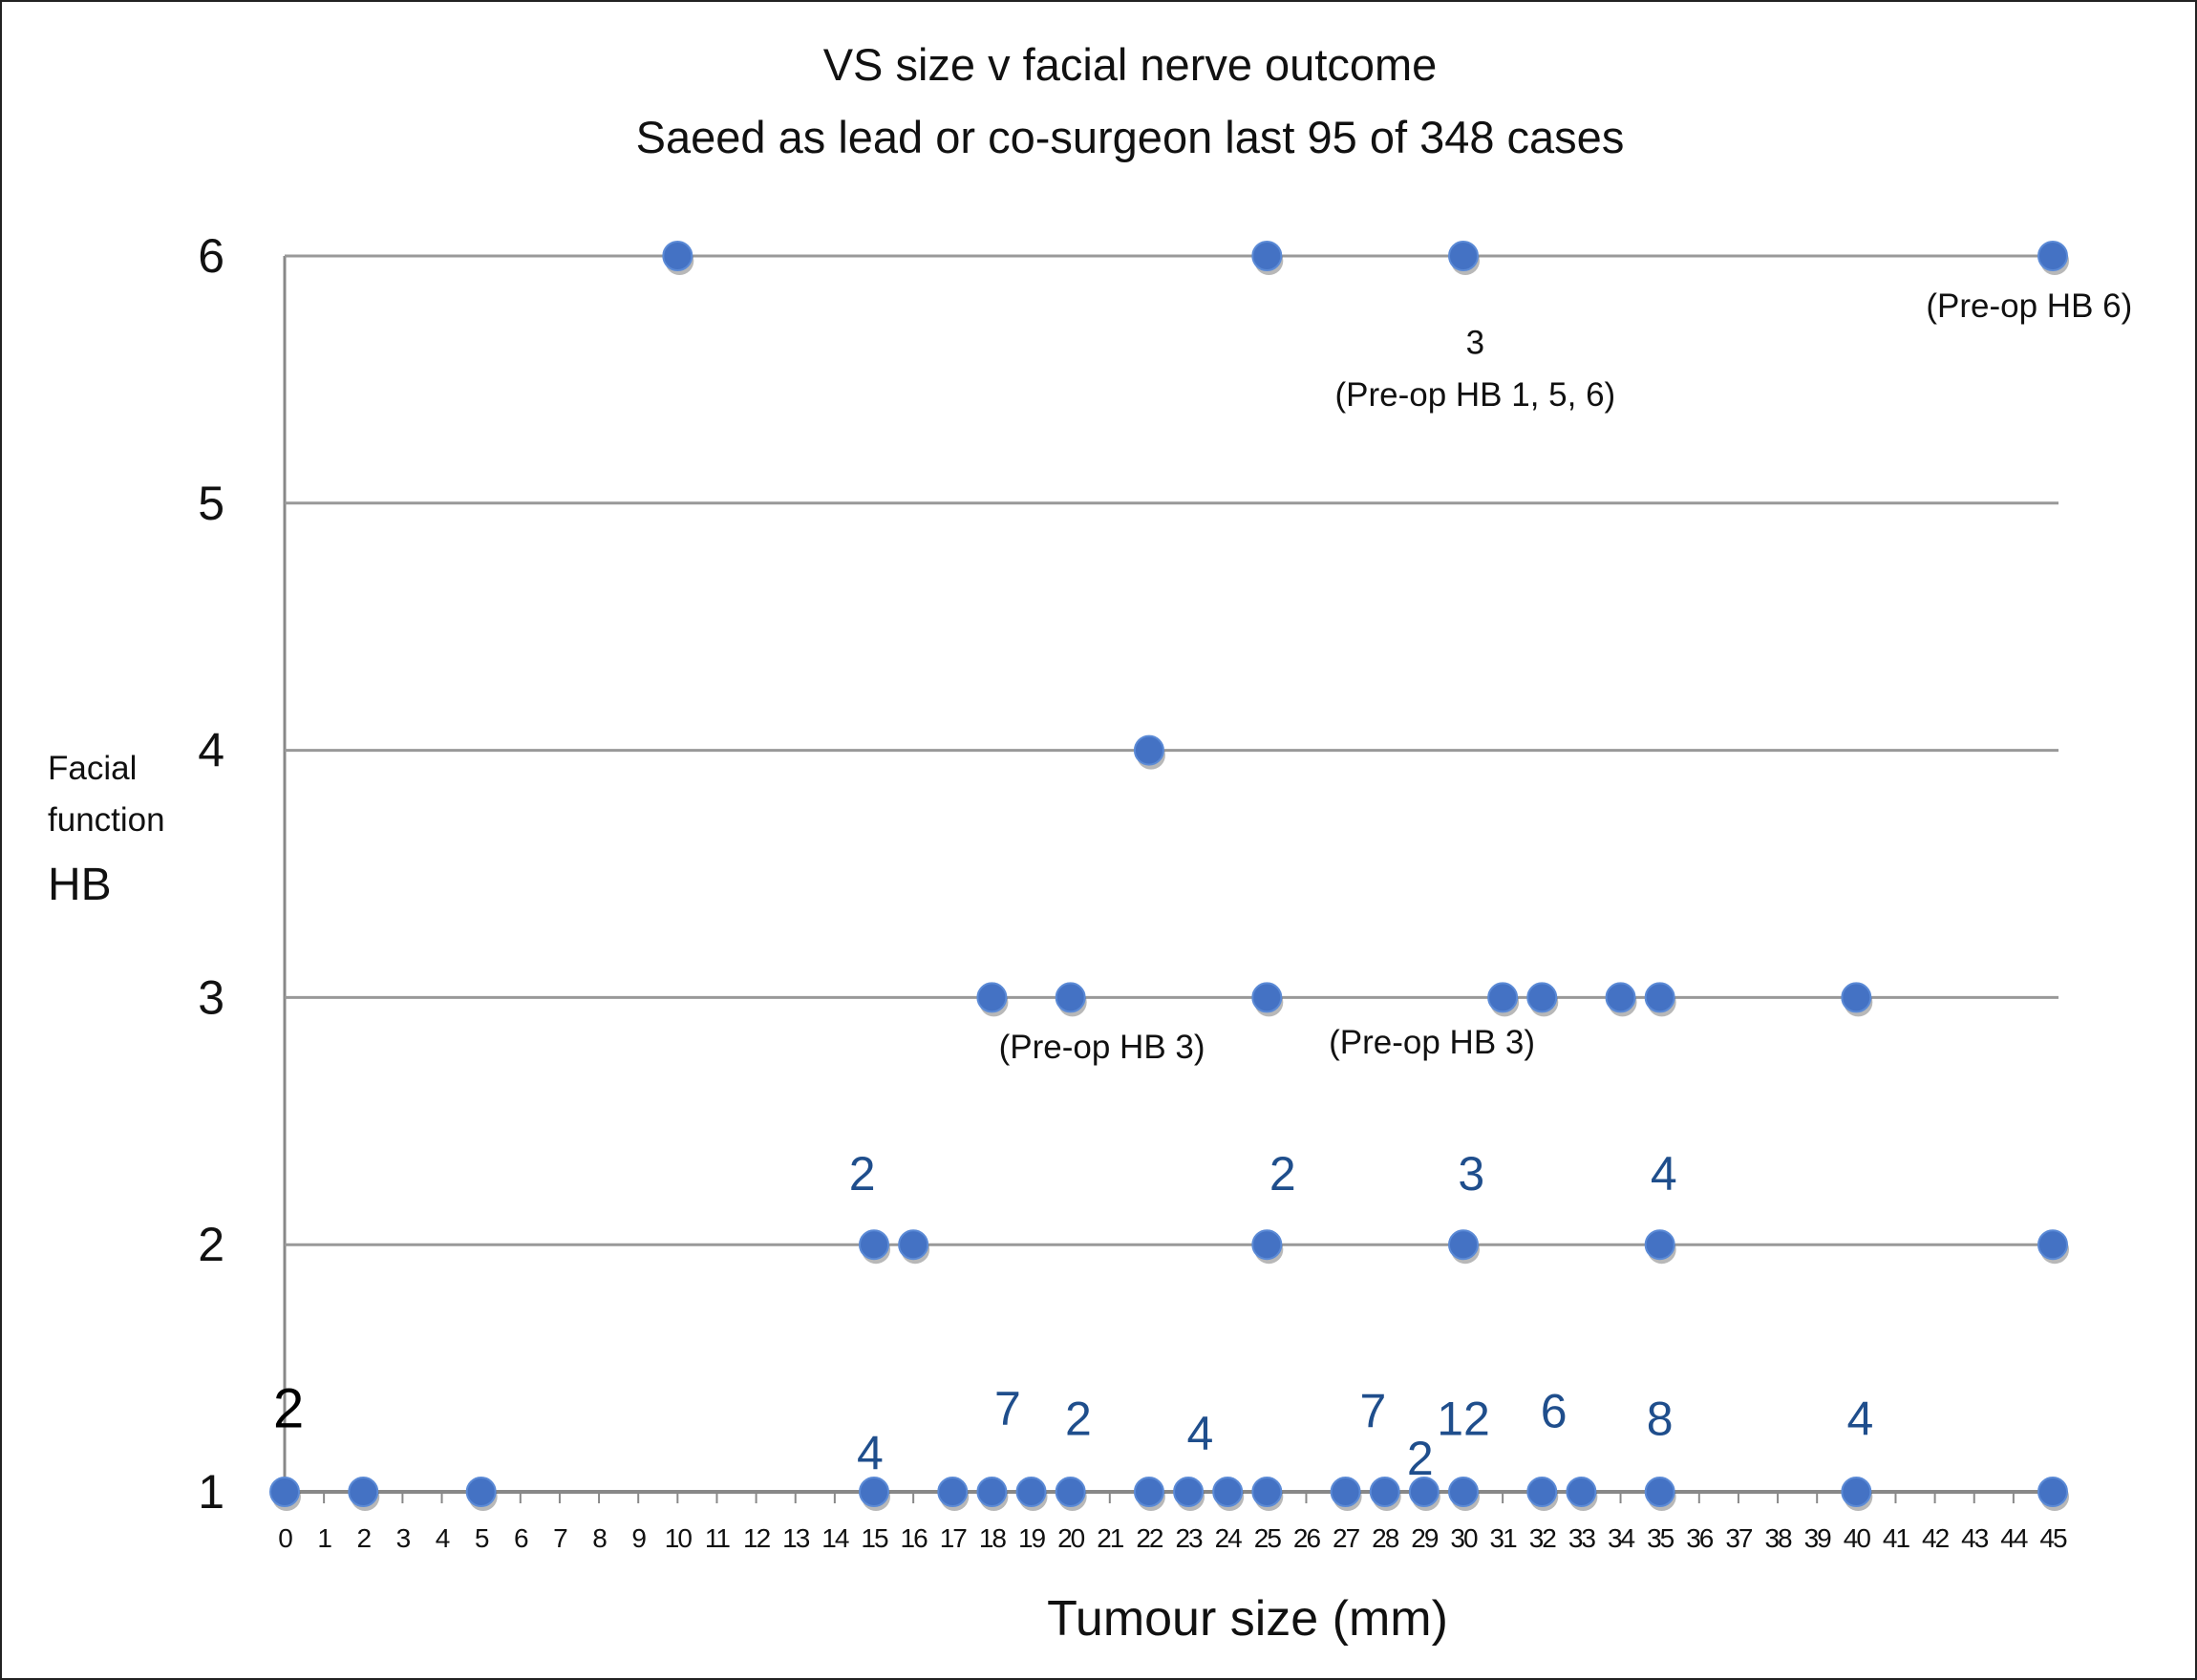  I want to click on x-tick-label: 13, so click(796, 1538).